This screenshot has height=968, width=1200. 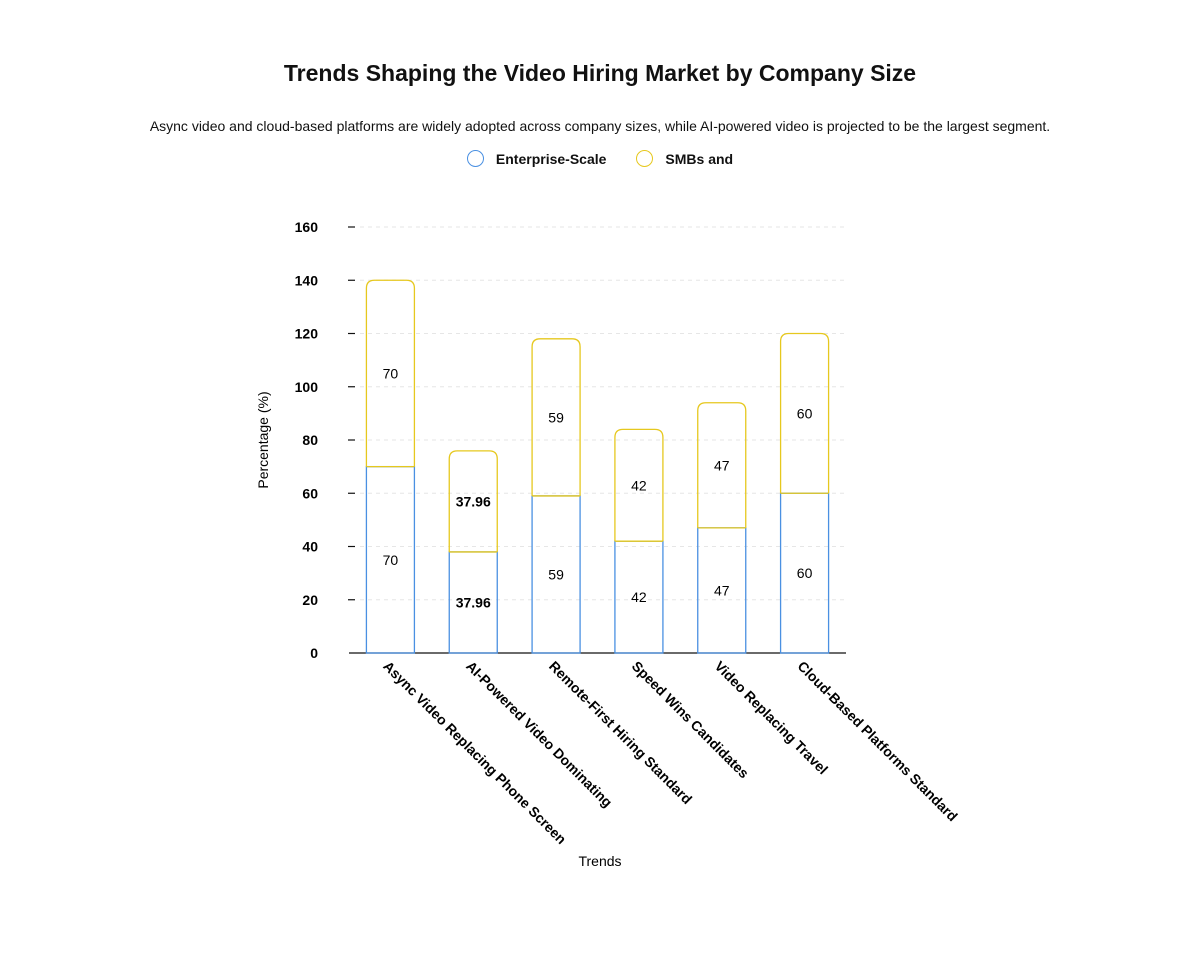 What do you see at coordinates (307, 227) in the screenshot?
I see `y-tick-label: 160` at bounding box center [307, 227].